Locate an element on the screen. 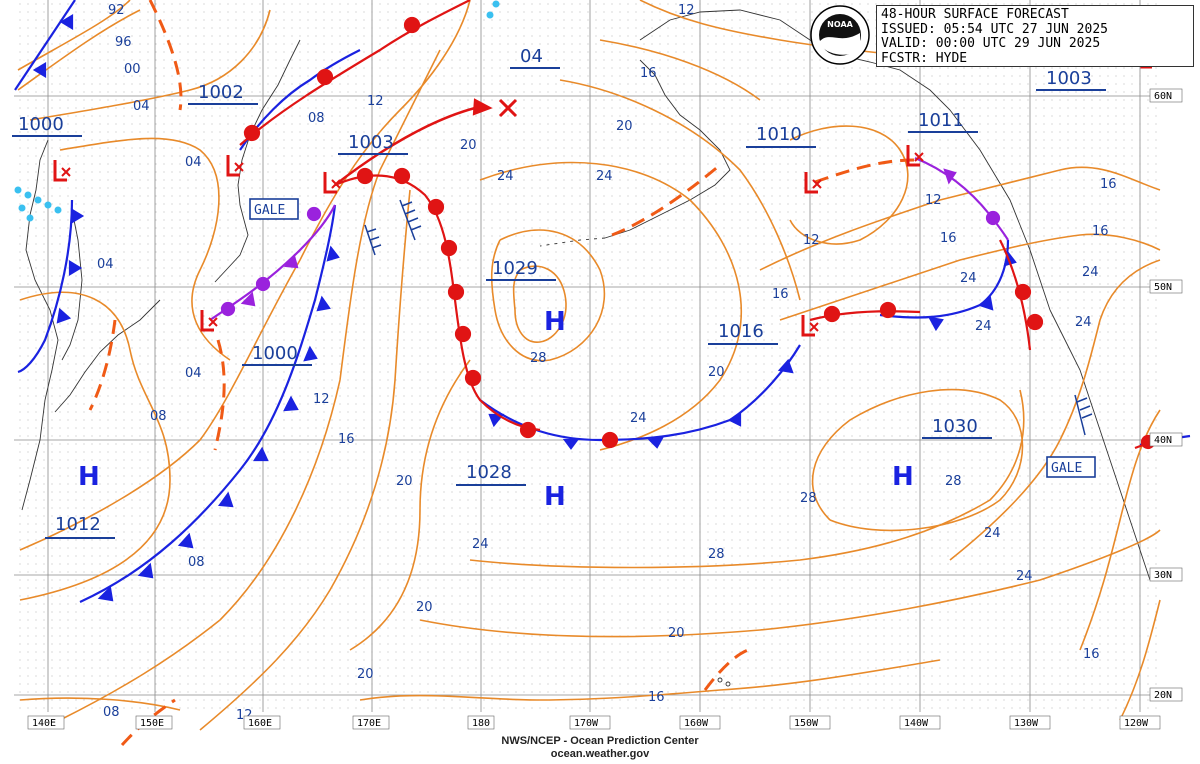  svg-text: 150E is located at coordinates (152, 723).